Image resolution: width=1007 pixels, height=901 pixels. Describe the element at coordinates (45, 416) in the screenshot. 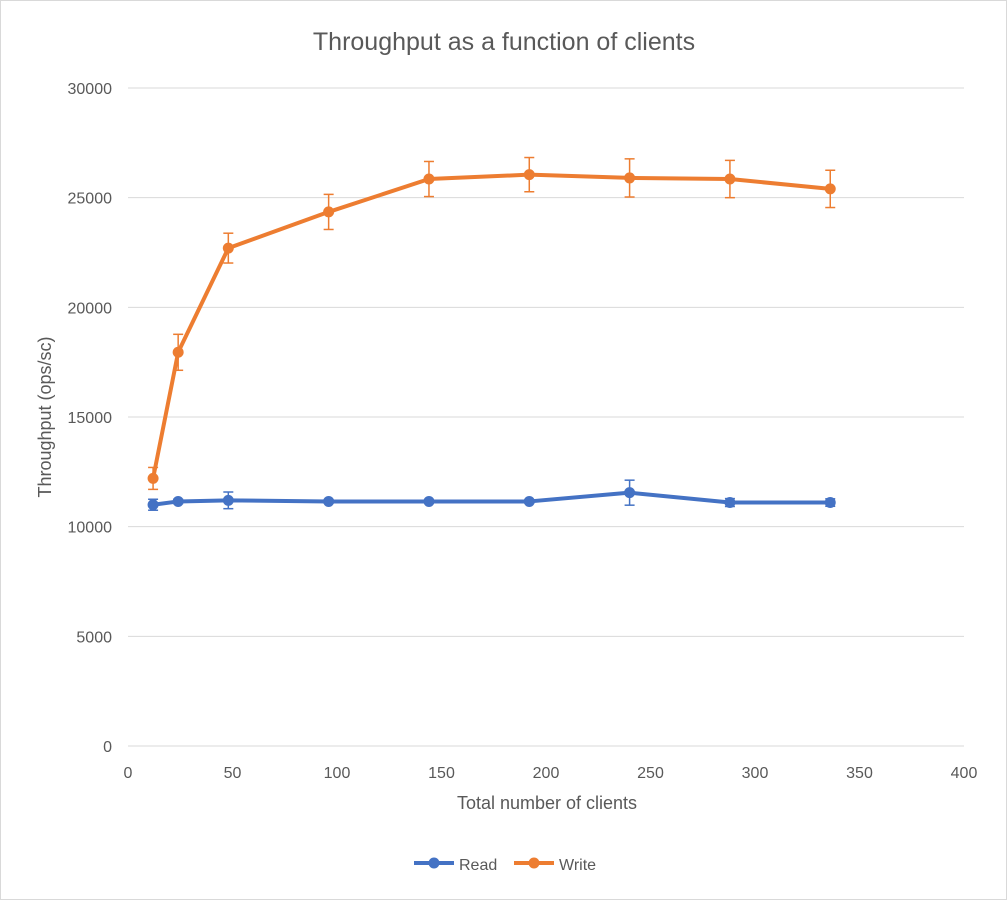

I see `y-axis-title: Throughput (ops/sc)` at that location.